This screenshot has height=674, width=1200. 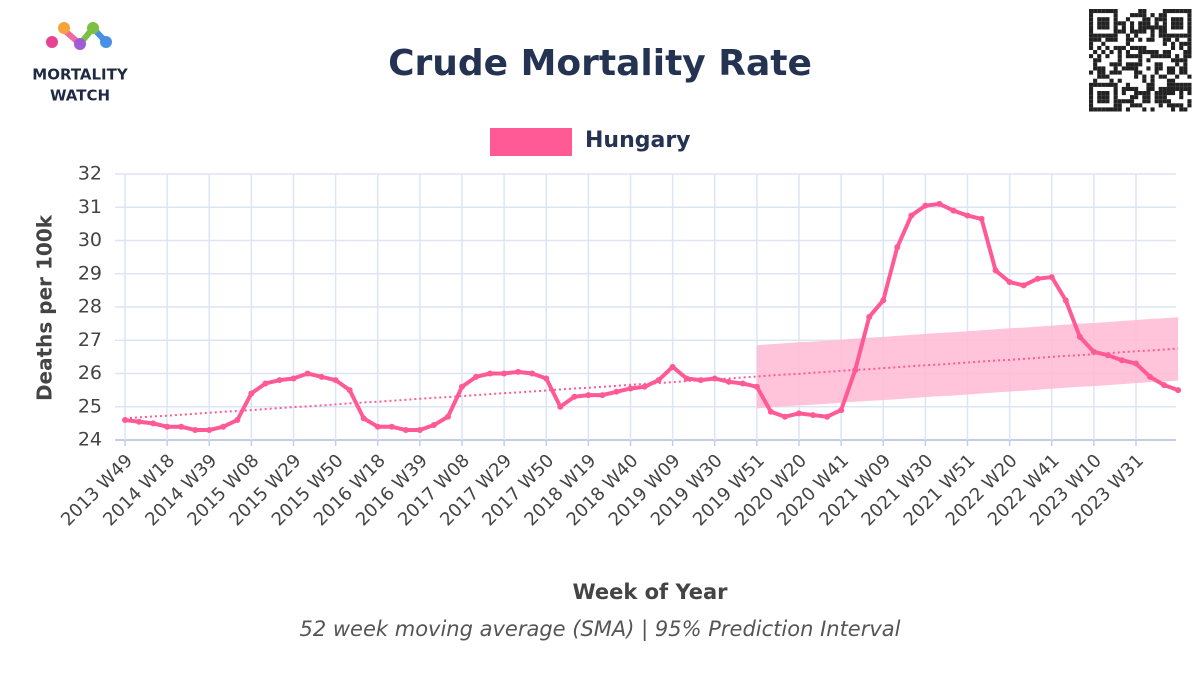 What do you see at coordinates (79, 36) in the screenshot?
I see `logo-icon` at bounding box center [79, 36].